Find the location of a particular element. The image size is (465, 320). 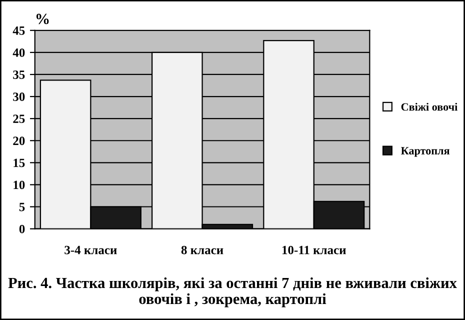

y-tick-label: 25 is located at coordinates (19, 119).